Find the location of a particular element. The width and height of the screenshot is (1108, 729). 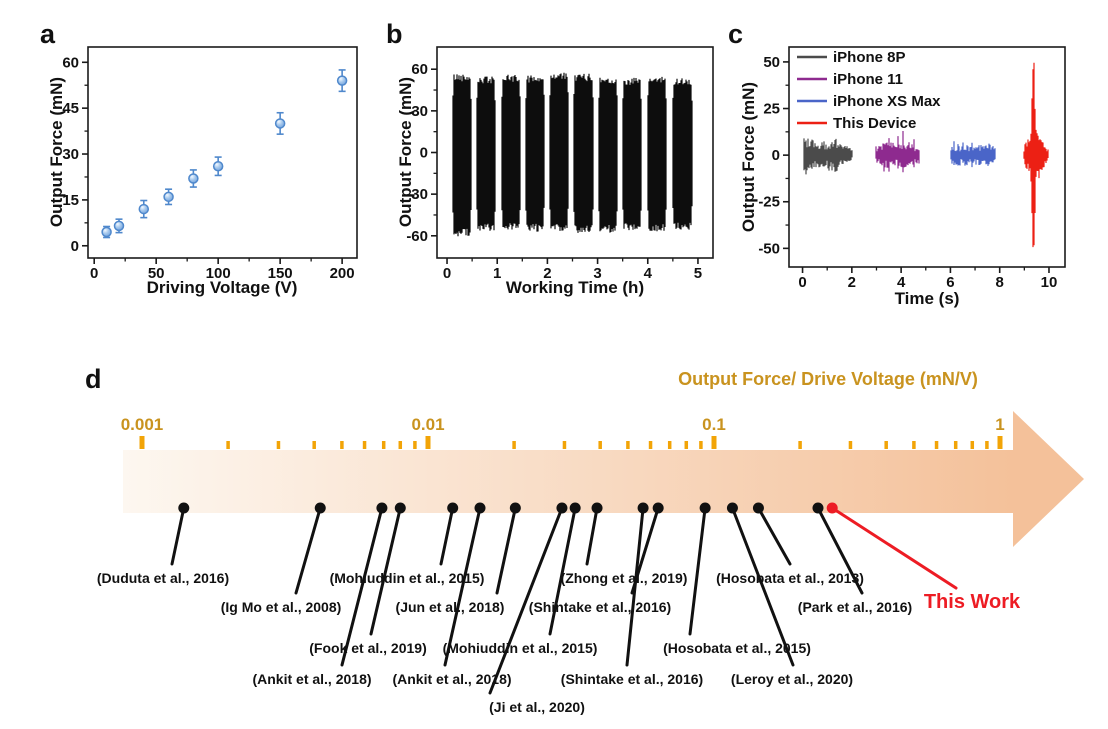

y-tick-label: -50 is located at coordinates (769, 248).